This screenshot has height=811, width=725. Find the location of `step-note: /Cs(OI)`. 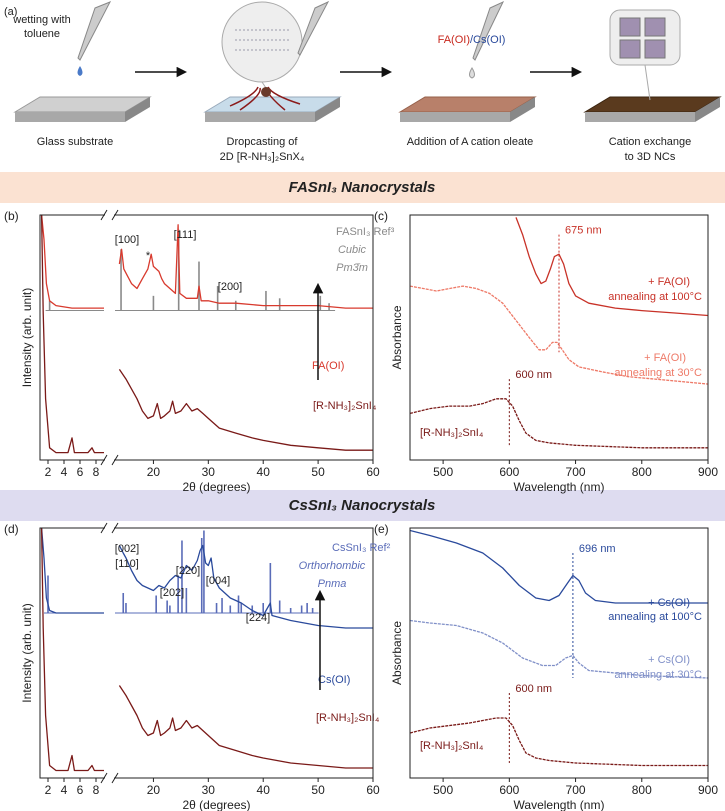

step-note: /Cs(OI) is located at coordinates (487, 40).